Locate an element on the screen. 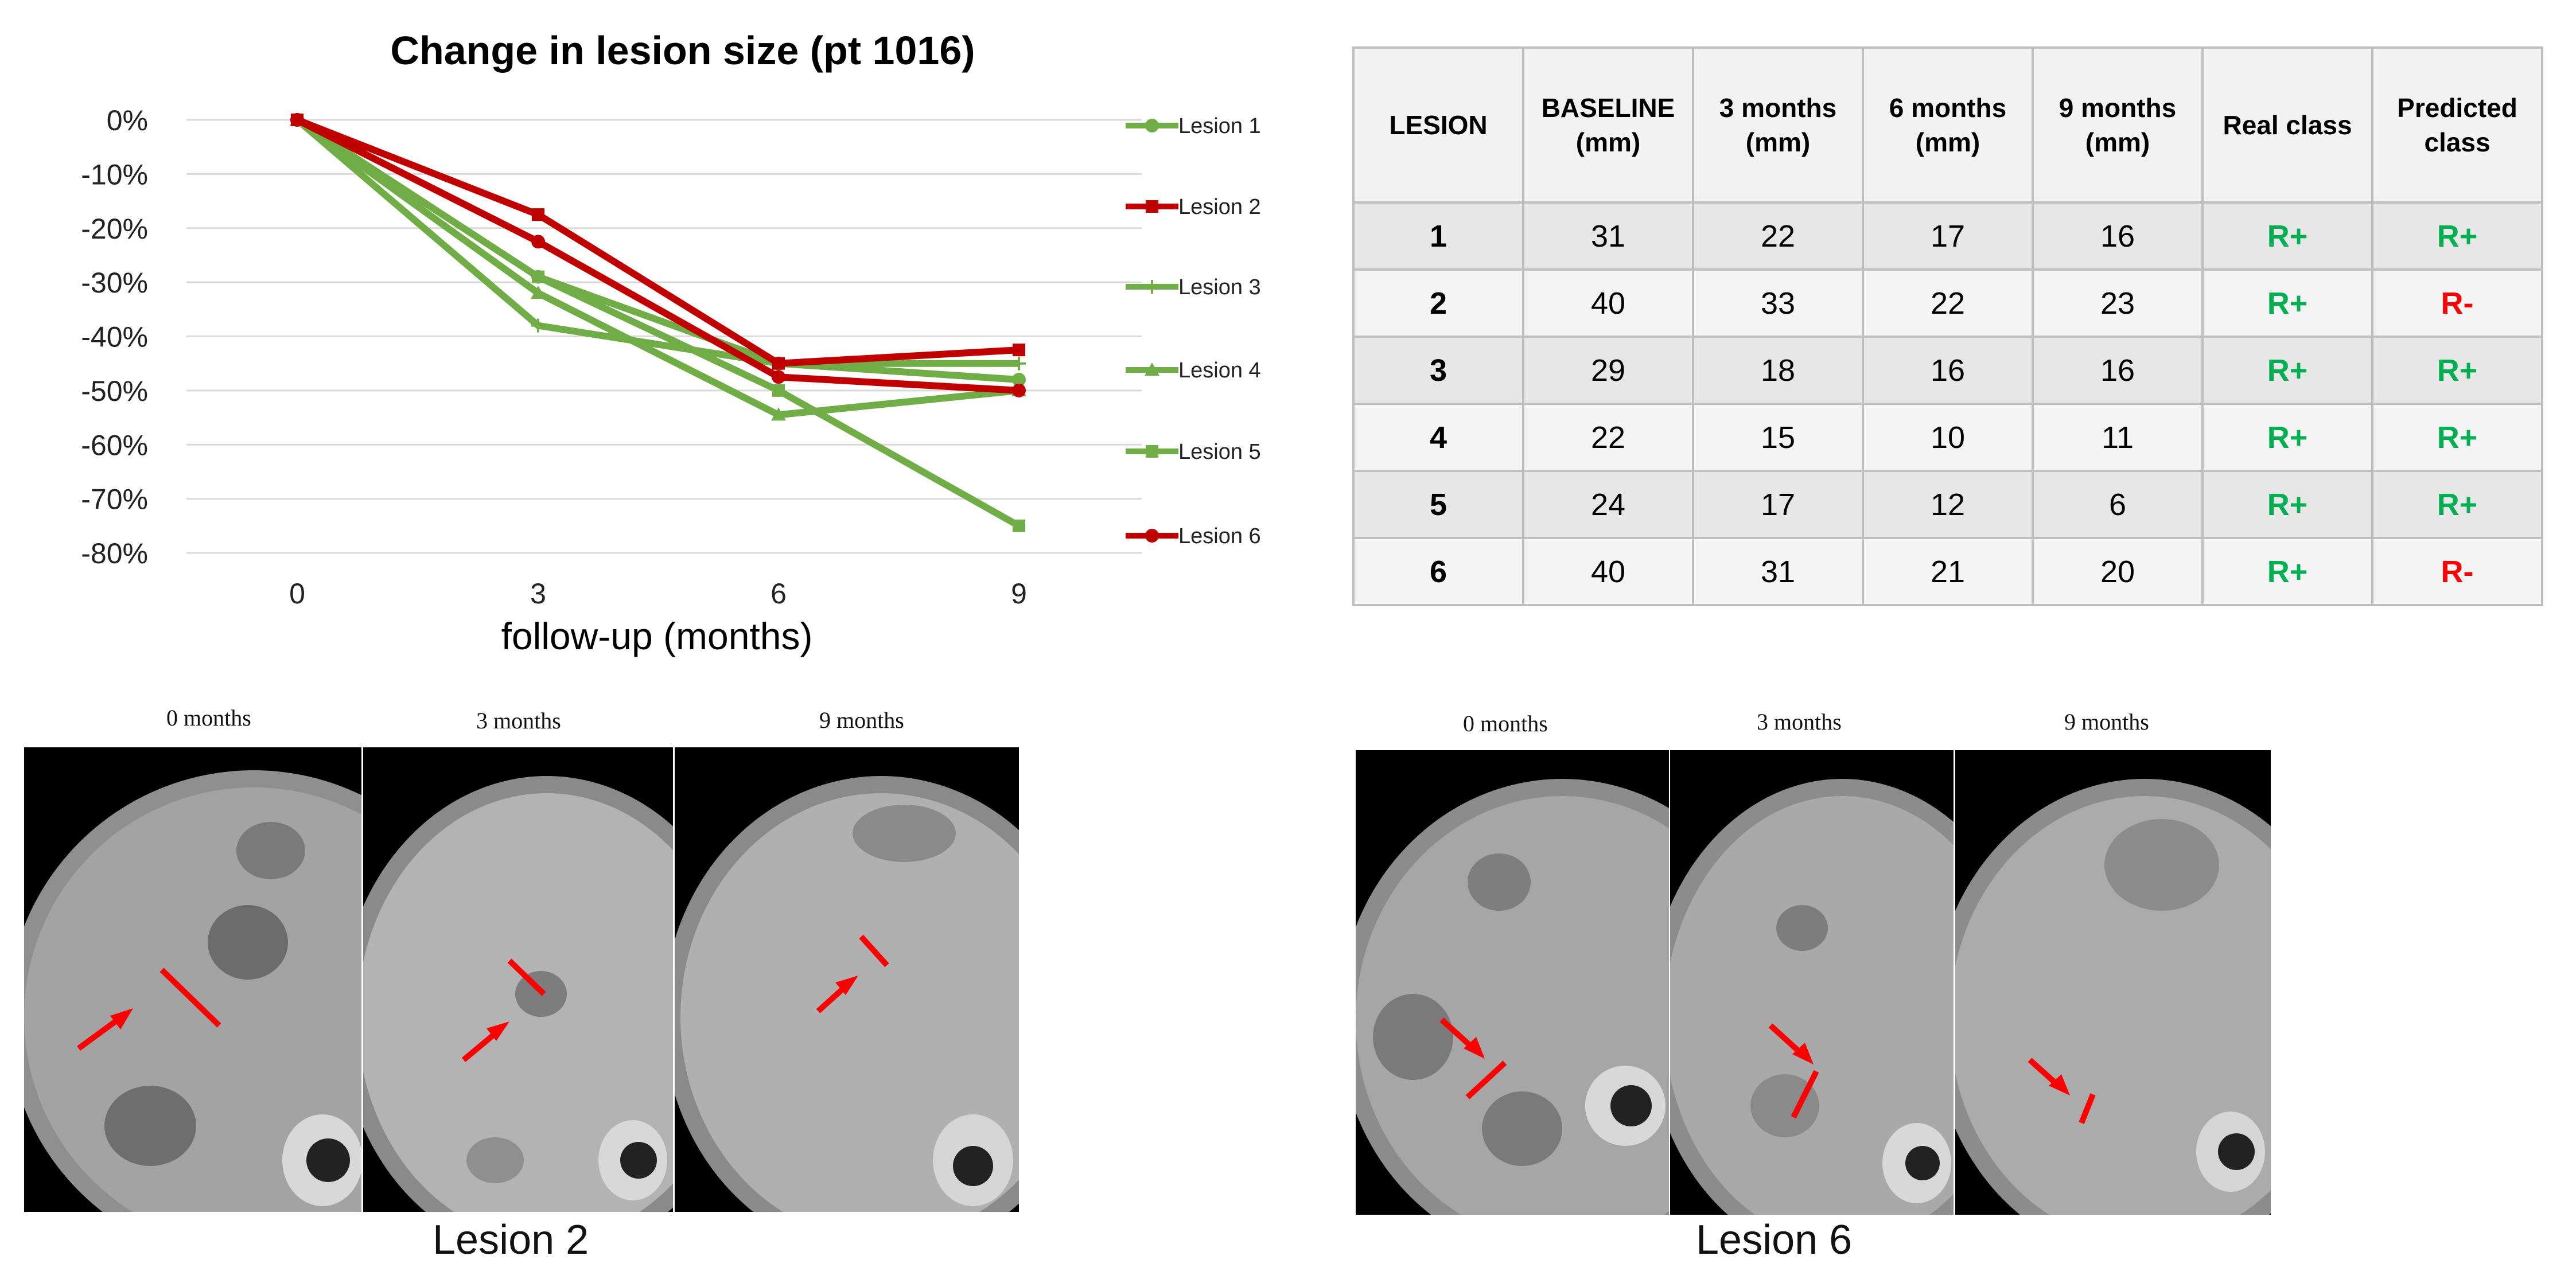  legend-label: Lesion 3 is located at coordinates (1219, 287).